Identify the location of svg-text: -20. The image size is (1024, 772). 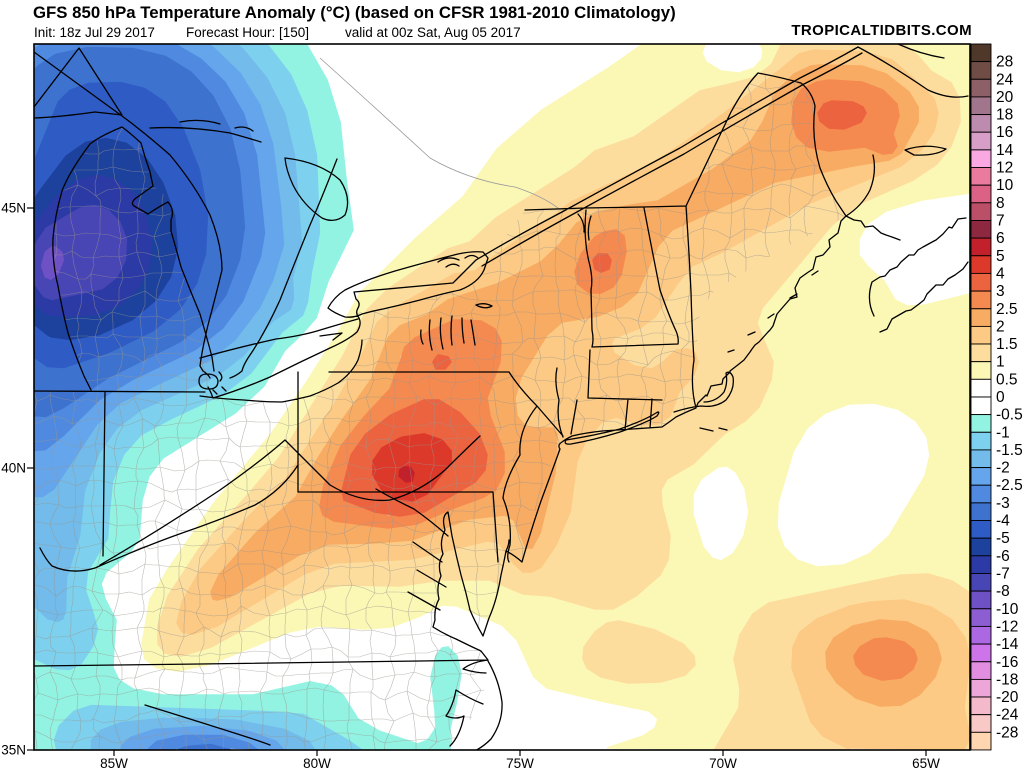
(1007, 697).